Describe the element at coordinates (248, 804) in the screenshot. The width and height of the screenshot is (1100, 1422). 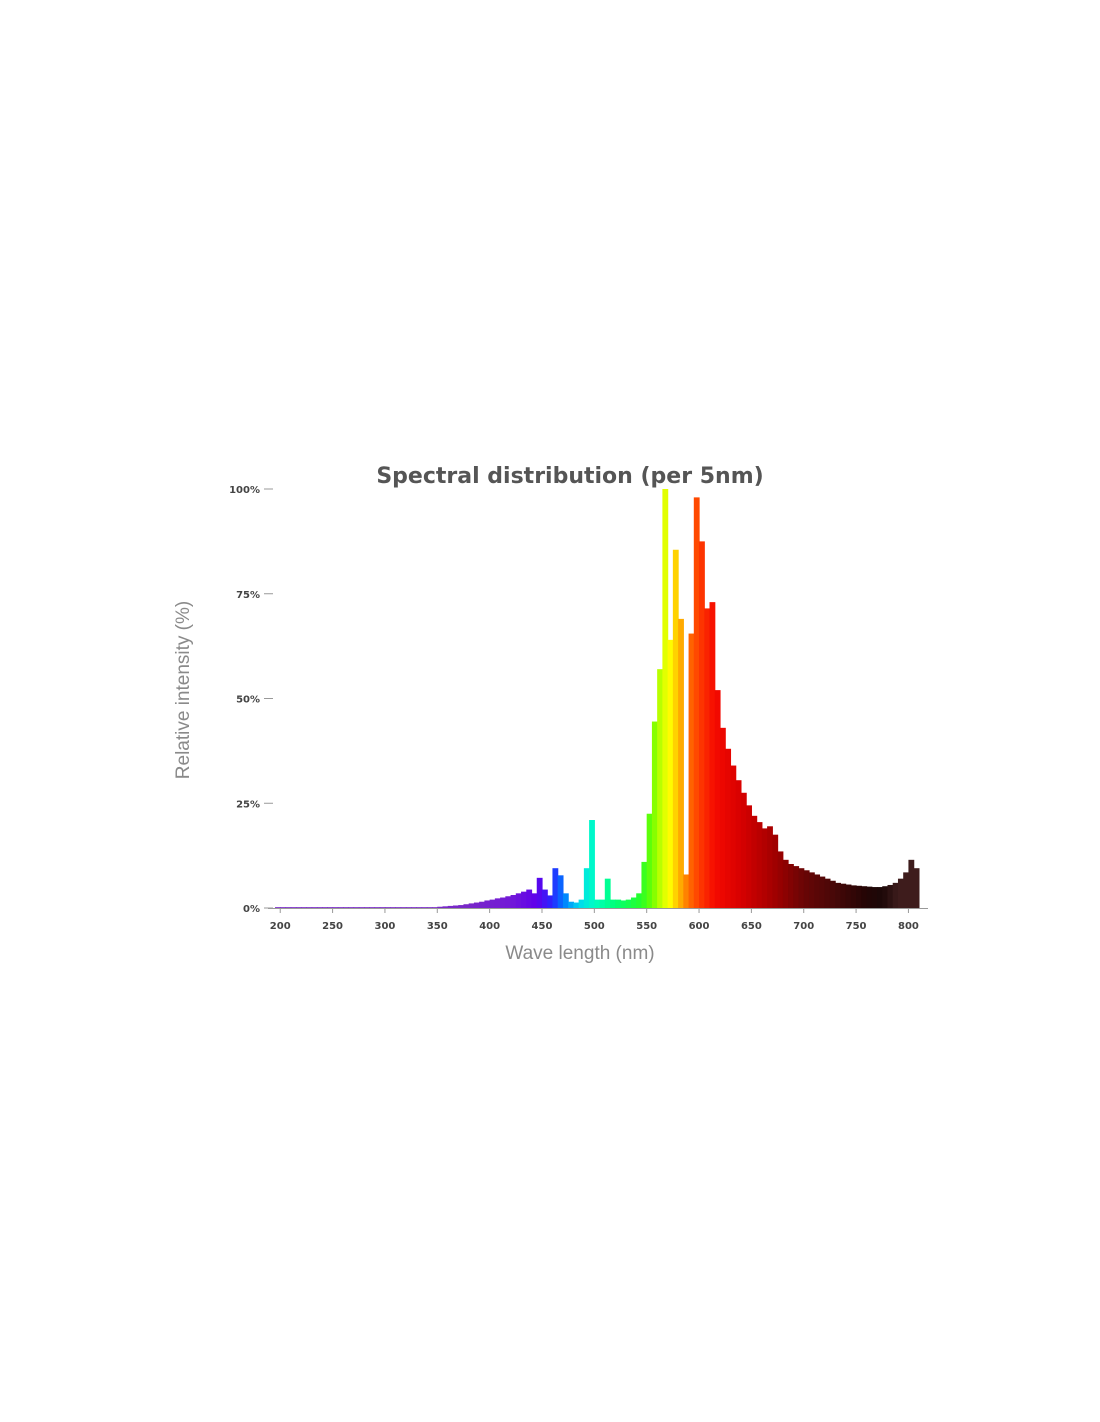
I see `y-tick-label: 25%` at that location.